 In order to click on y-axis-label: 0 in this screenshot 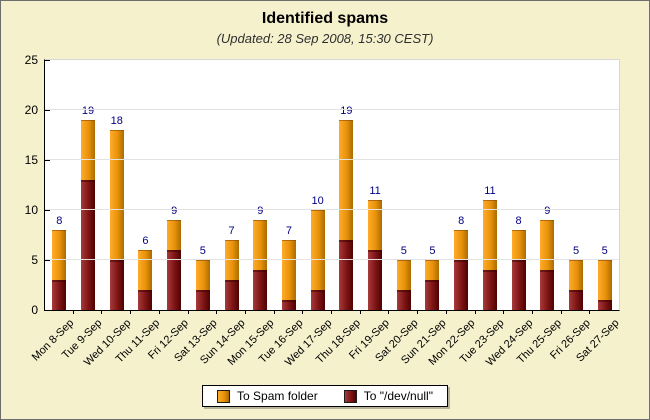, I will do `click(34, 310)`.